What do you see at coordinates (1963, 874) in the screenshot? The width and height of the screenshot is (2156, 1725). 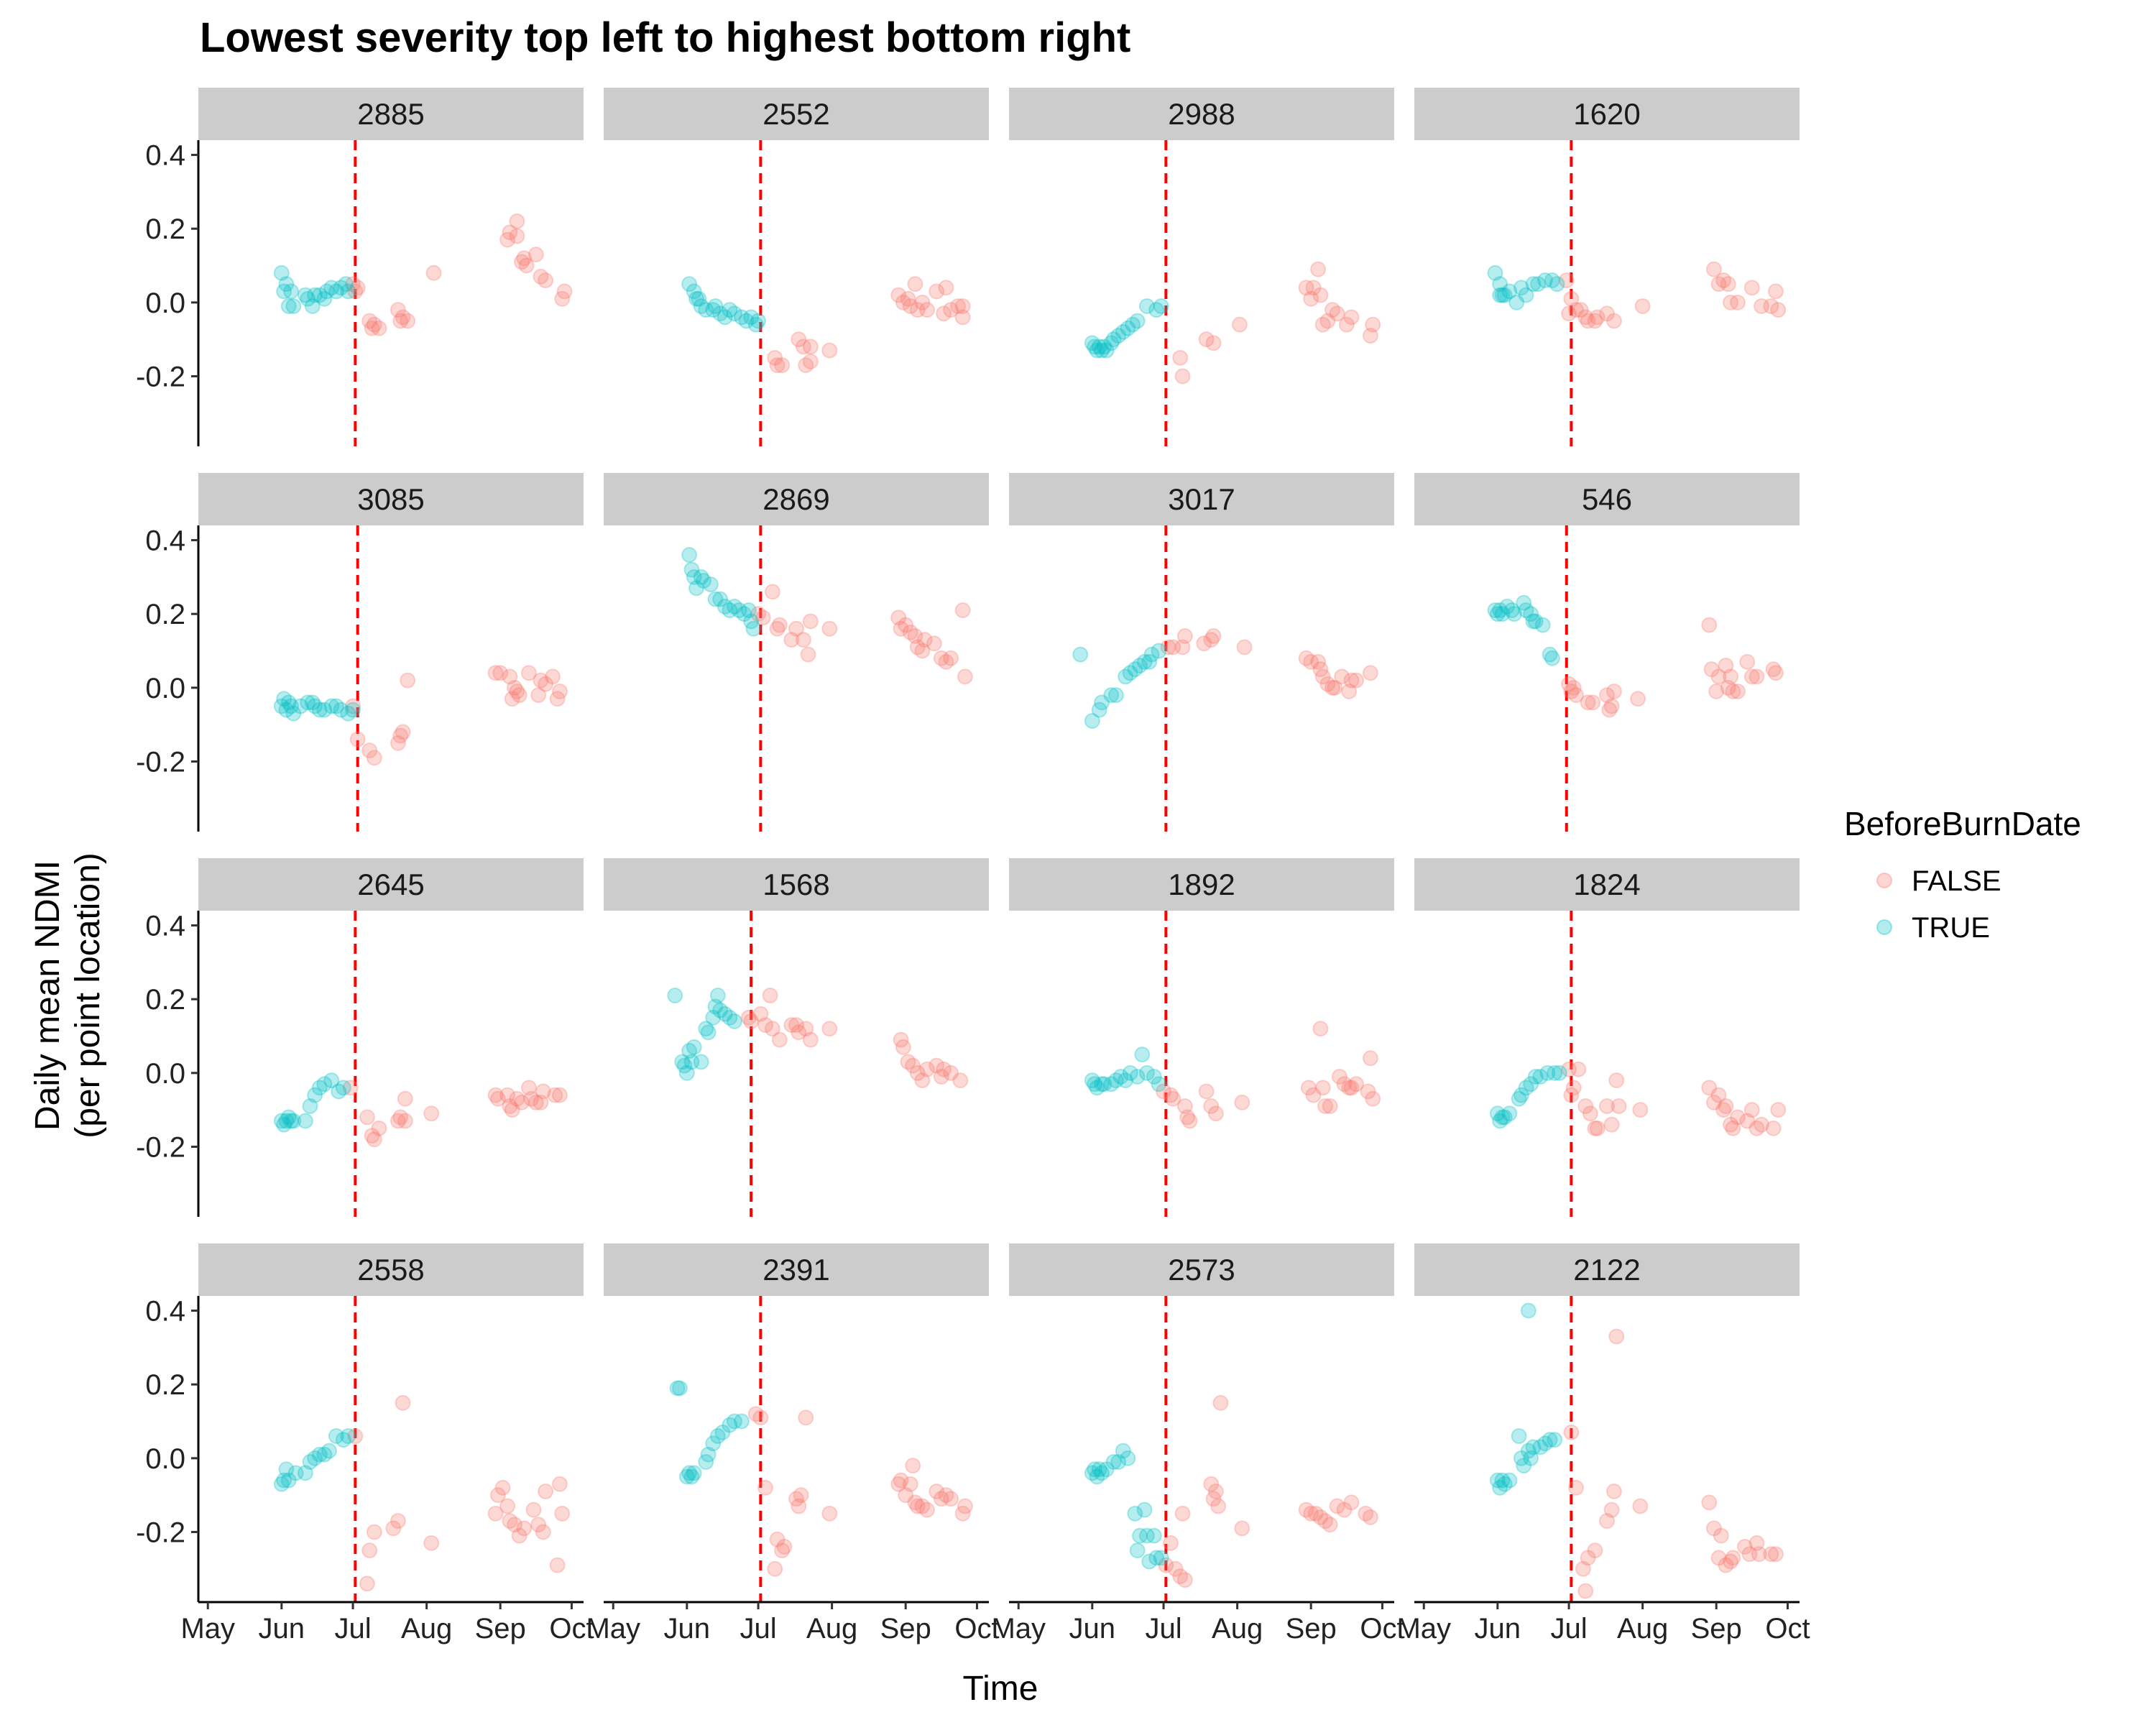 I see `legend: BeforeBurnDate FALSE TRUE` at bounding box center [1963, 874].